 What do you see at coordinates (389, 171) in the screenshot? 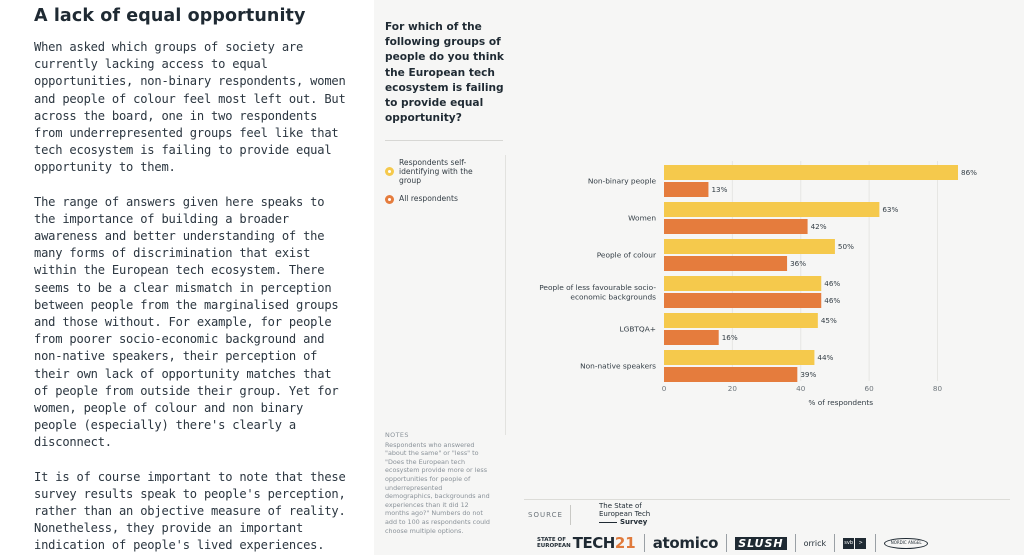
I see `legend-dot-self-identifying` at bounding box center [389, 171].